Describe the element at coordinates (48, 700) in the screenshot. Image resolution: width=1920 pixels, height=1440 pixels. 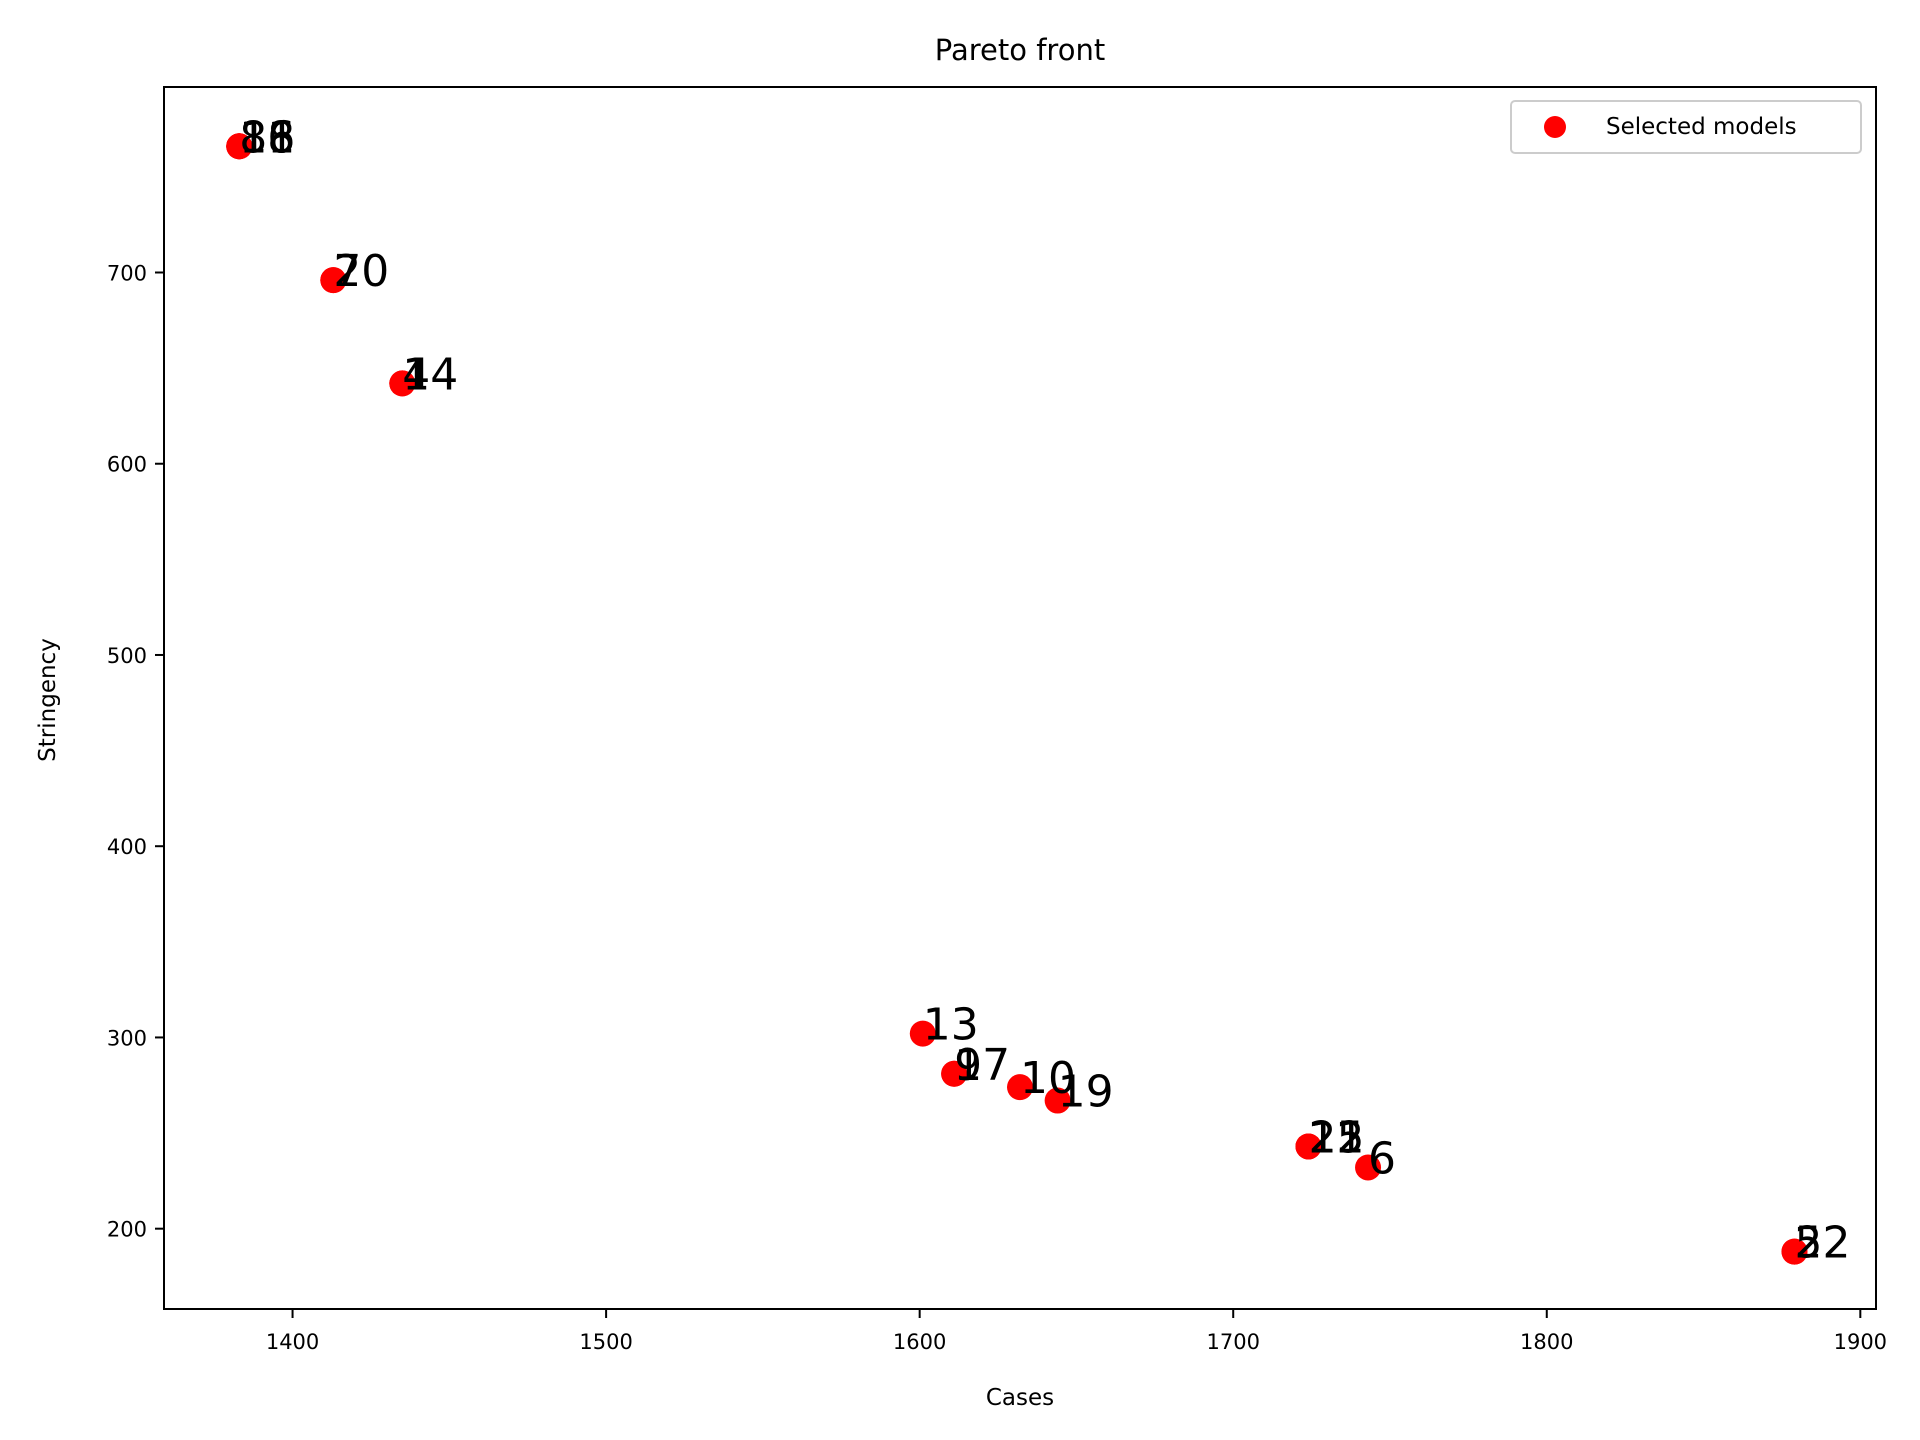
I see `y-axis-label: Stringency` at that location.